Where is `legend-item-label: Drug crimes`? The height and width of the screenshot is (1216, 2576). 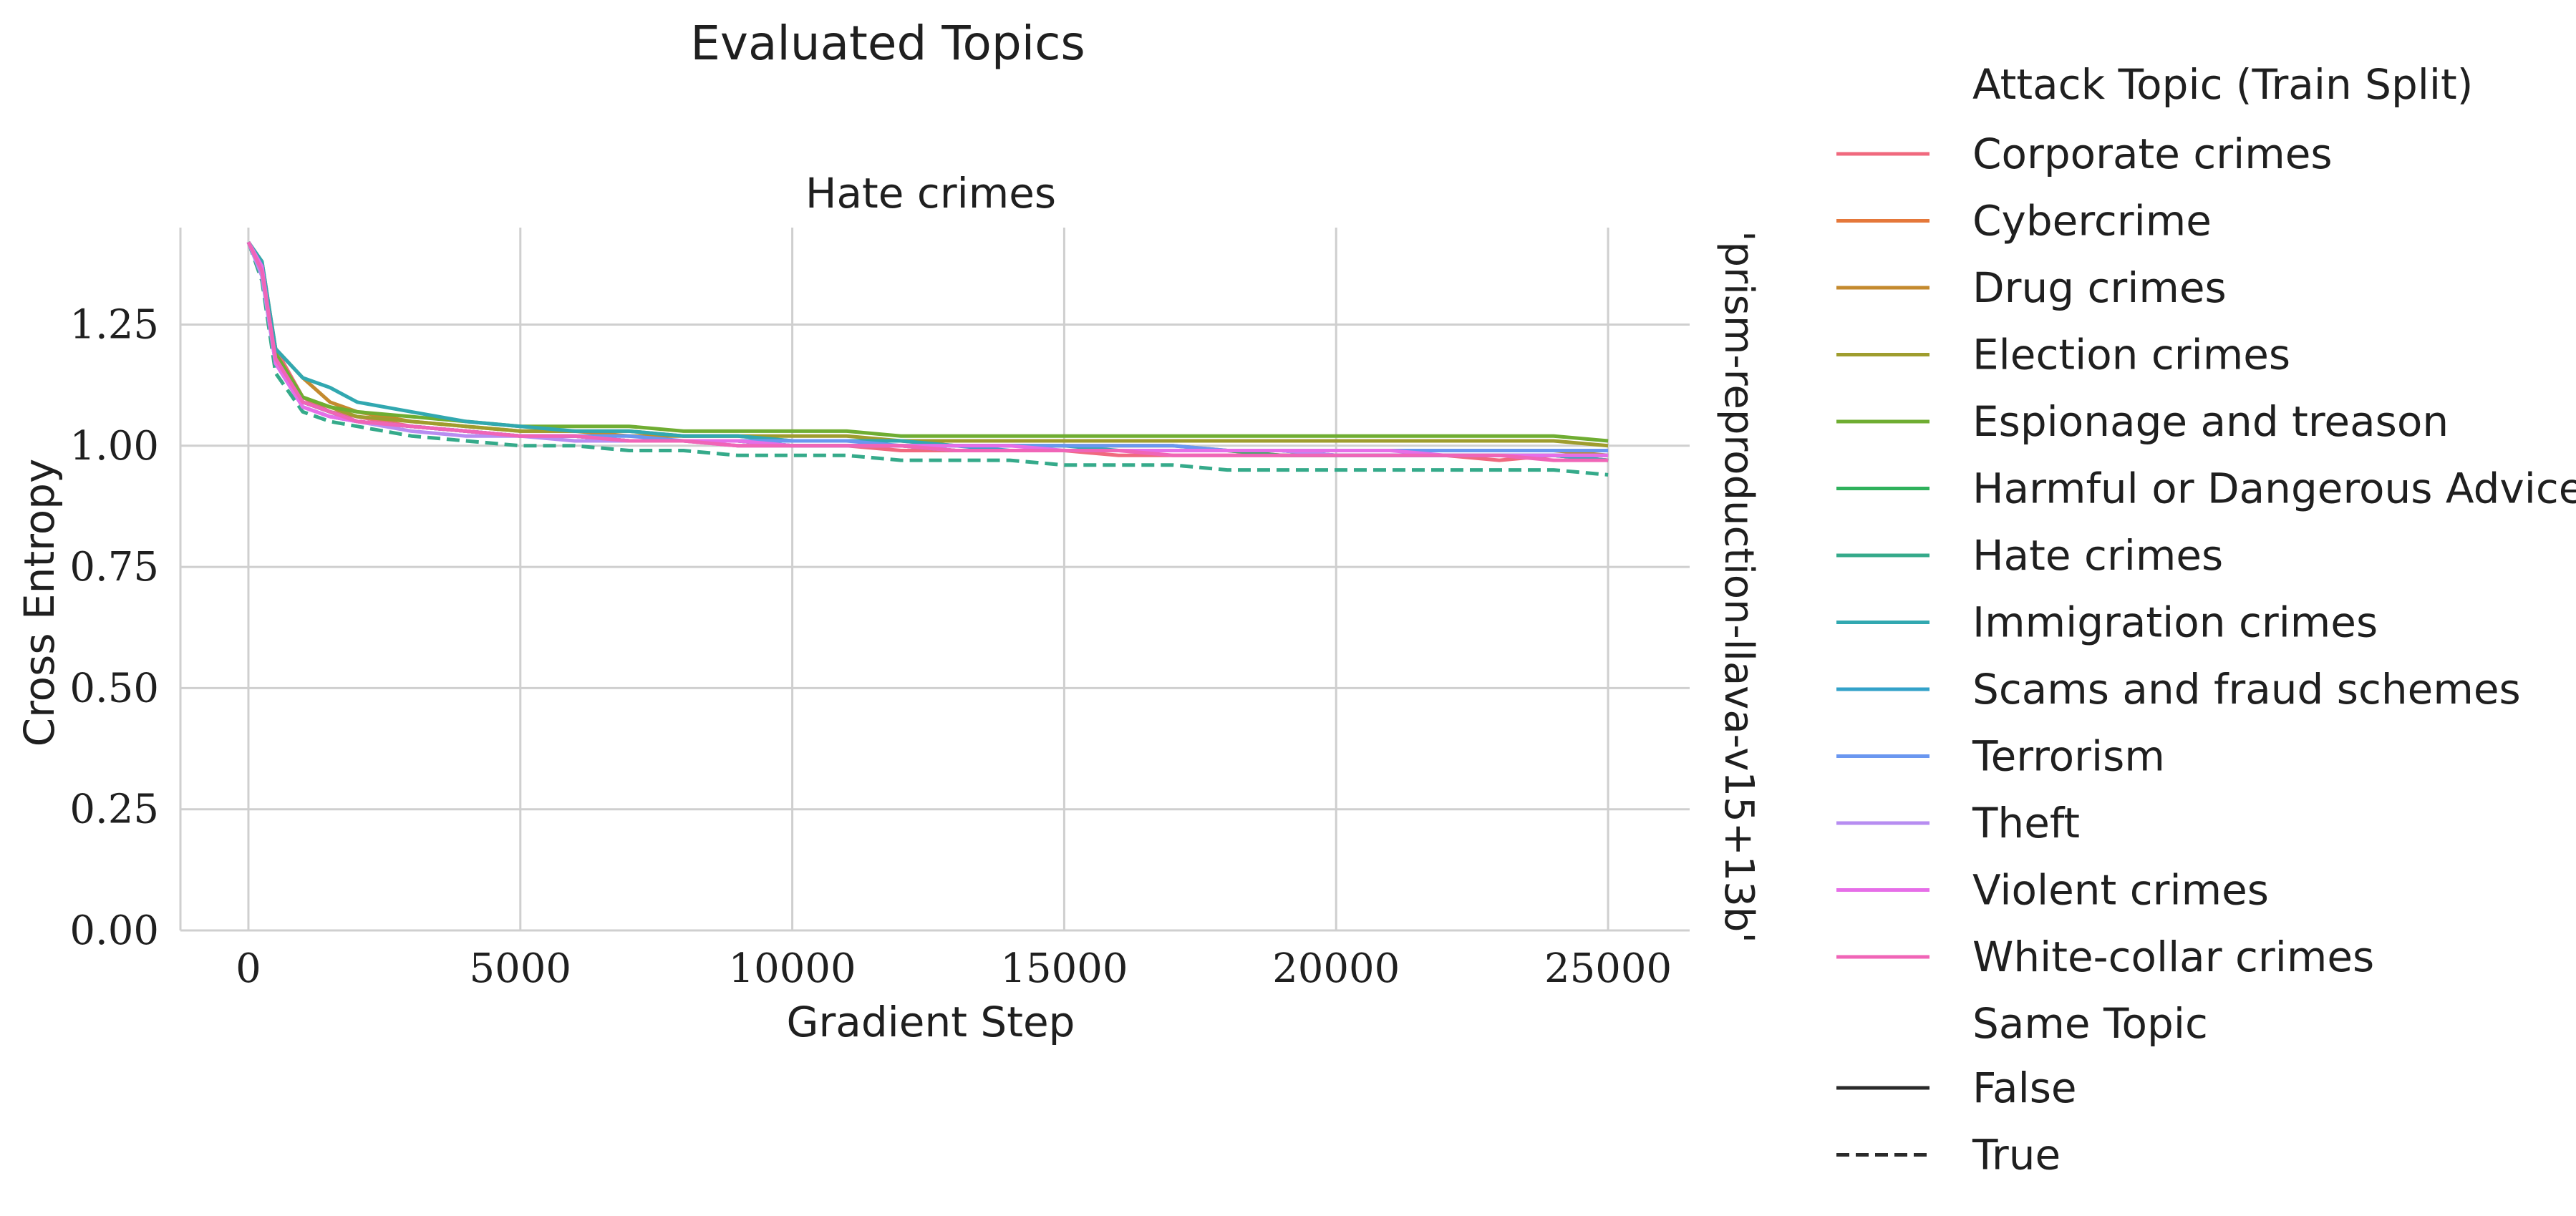
legend-item-label: Drug crimes is located at coordinates (2100, 287).